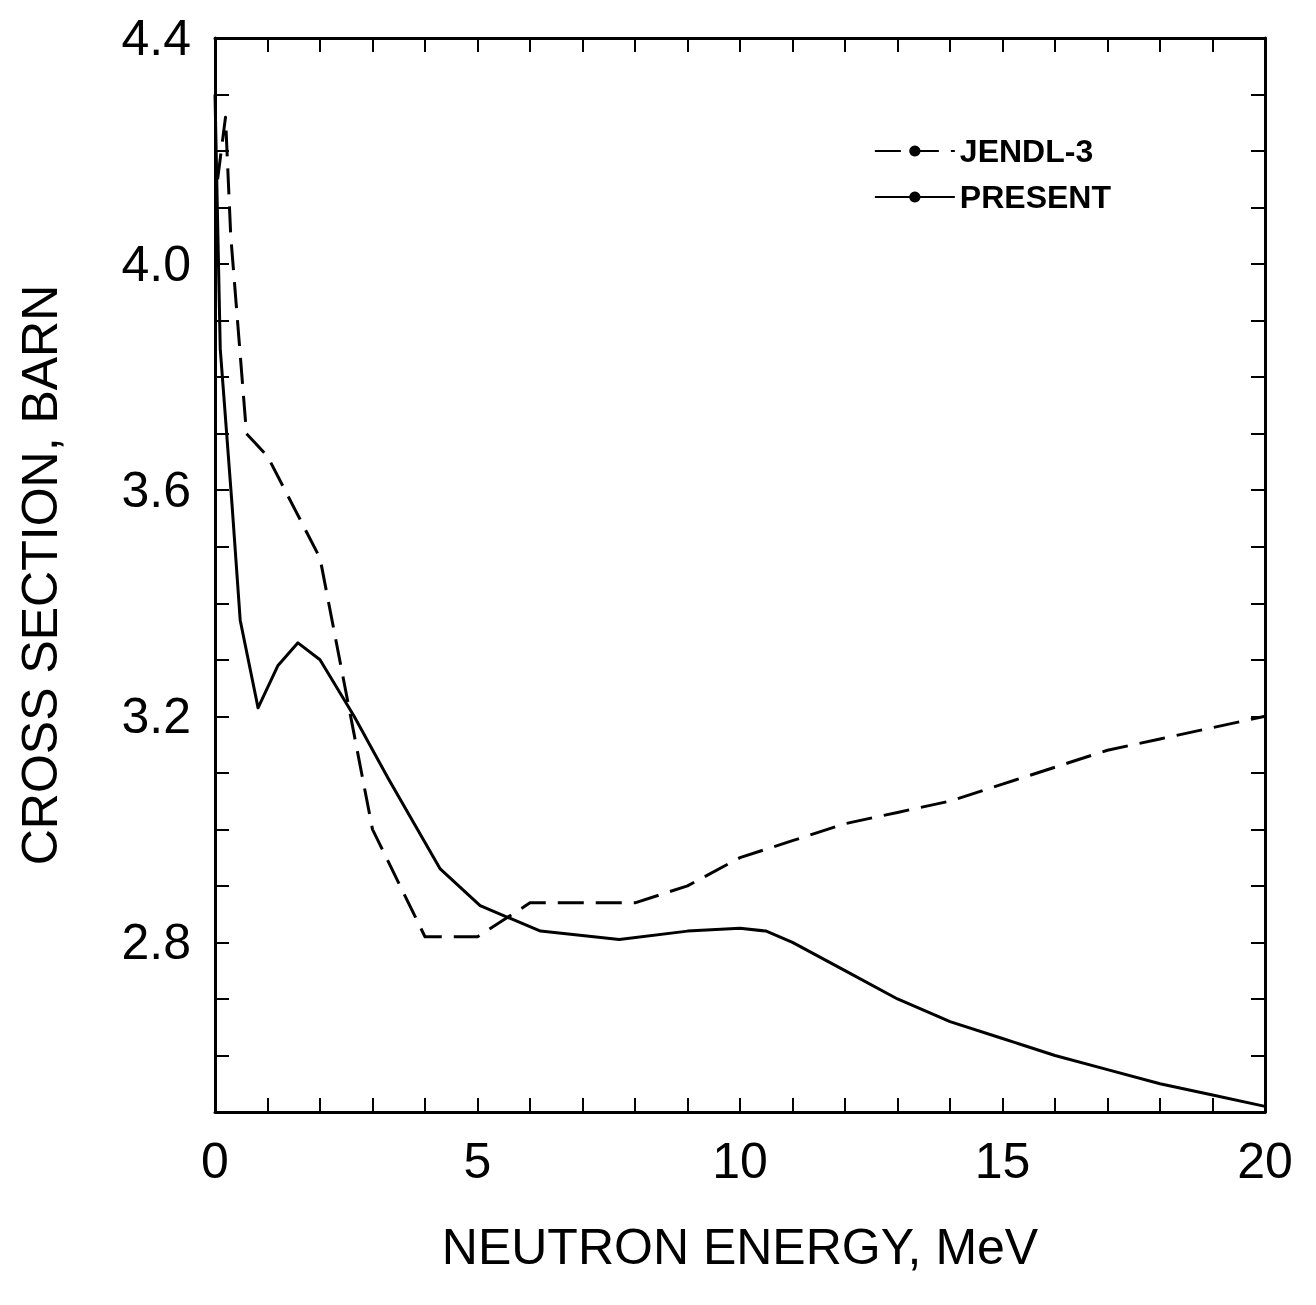 The width and height of the screenshot is (1316, 1305). I want to click on y-tick-label: 3.2, so click(156, 716).